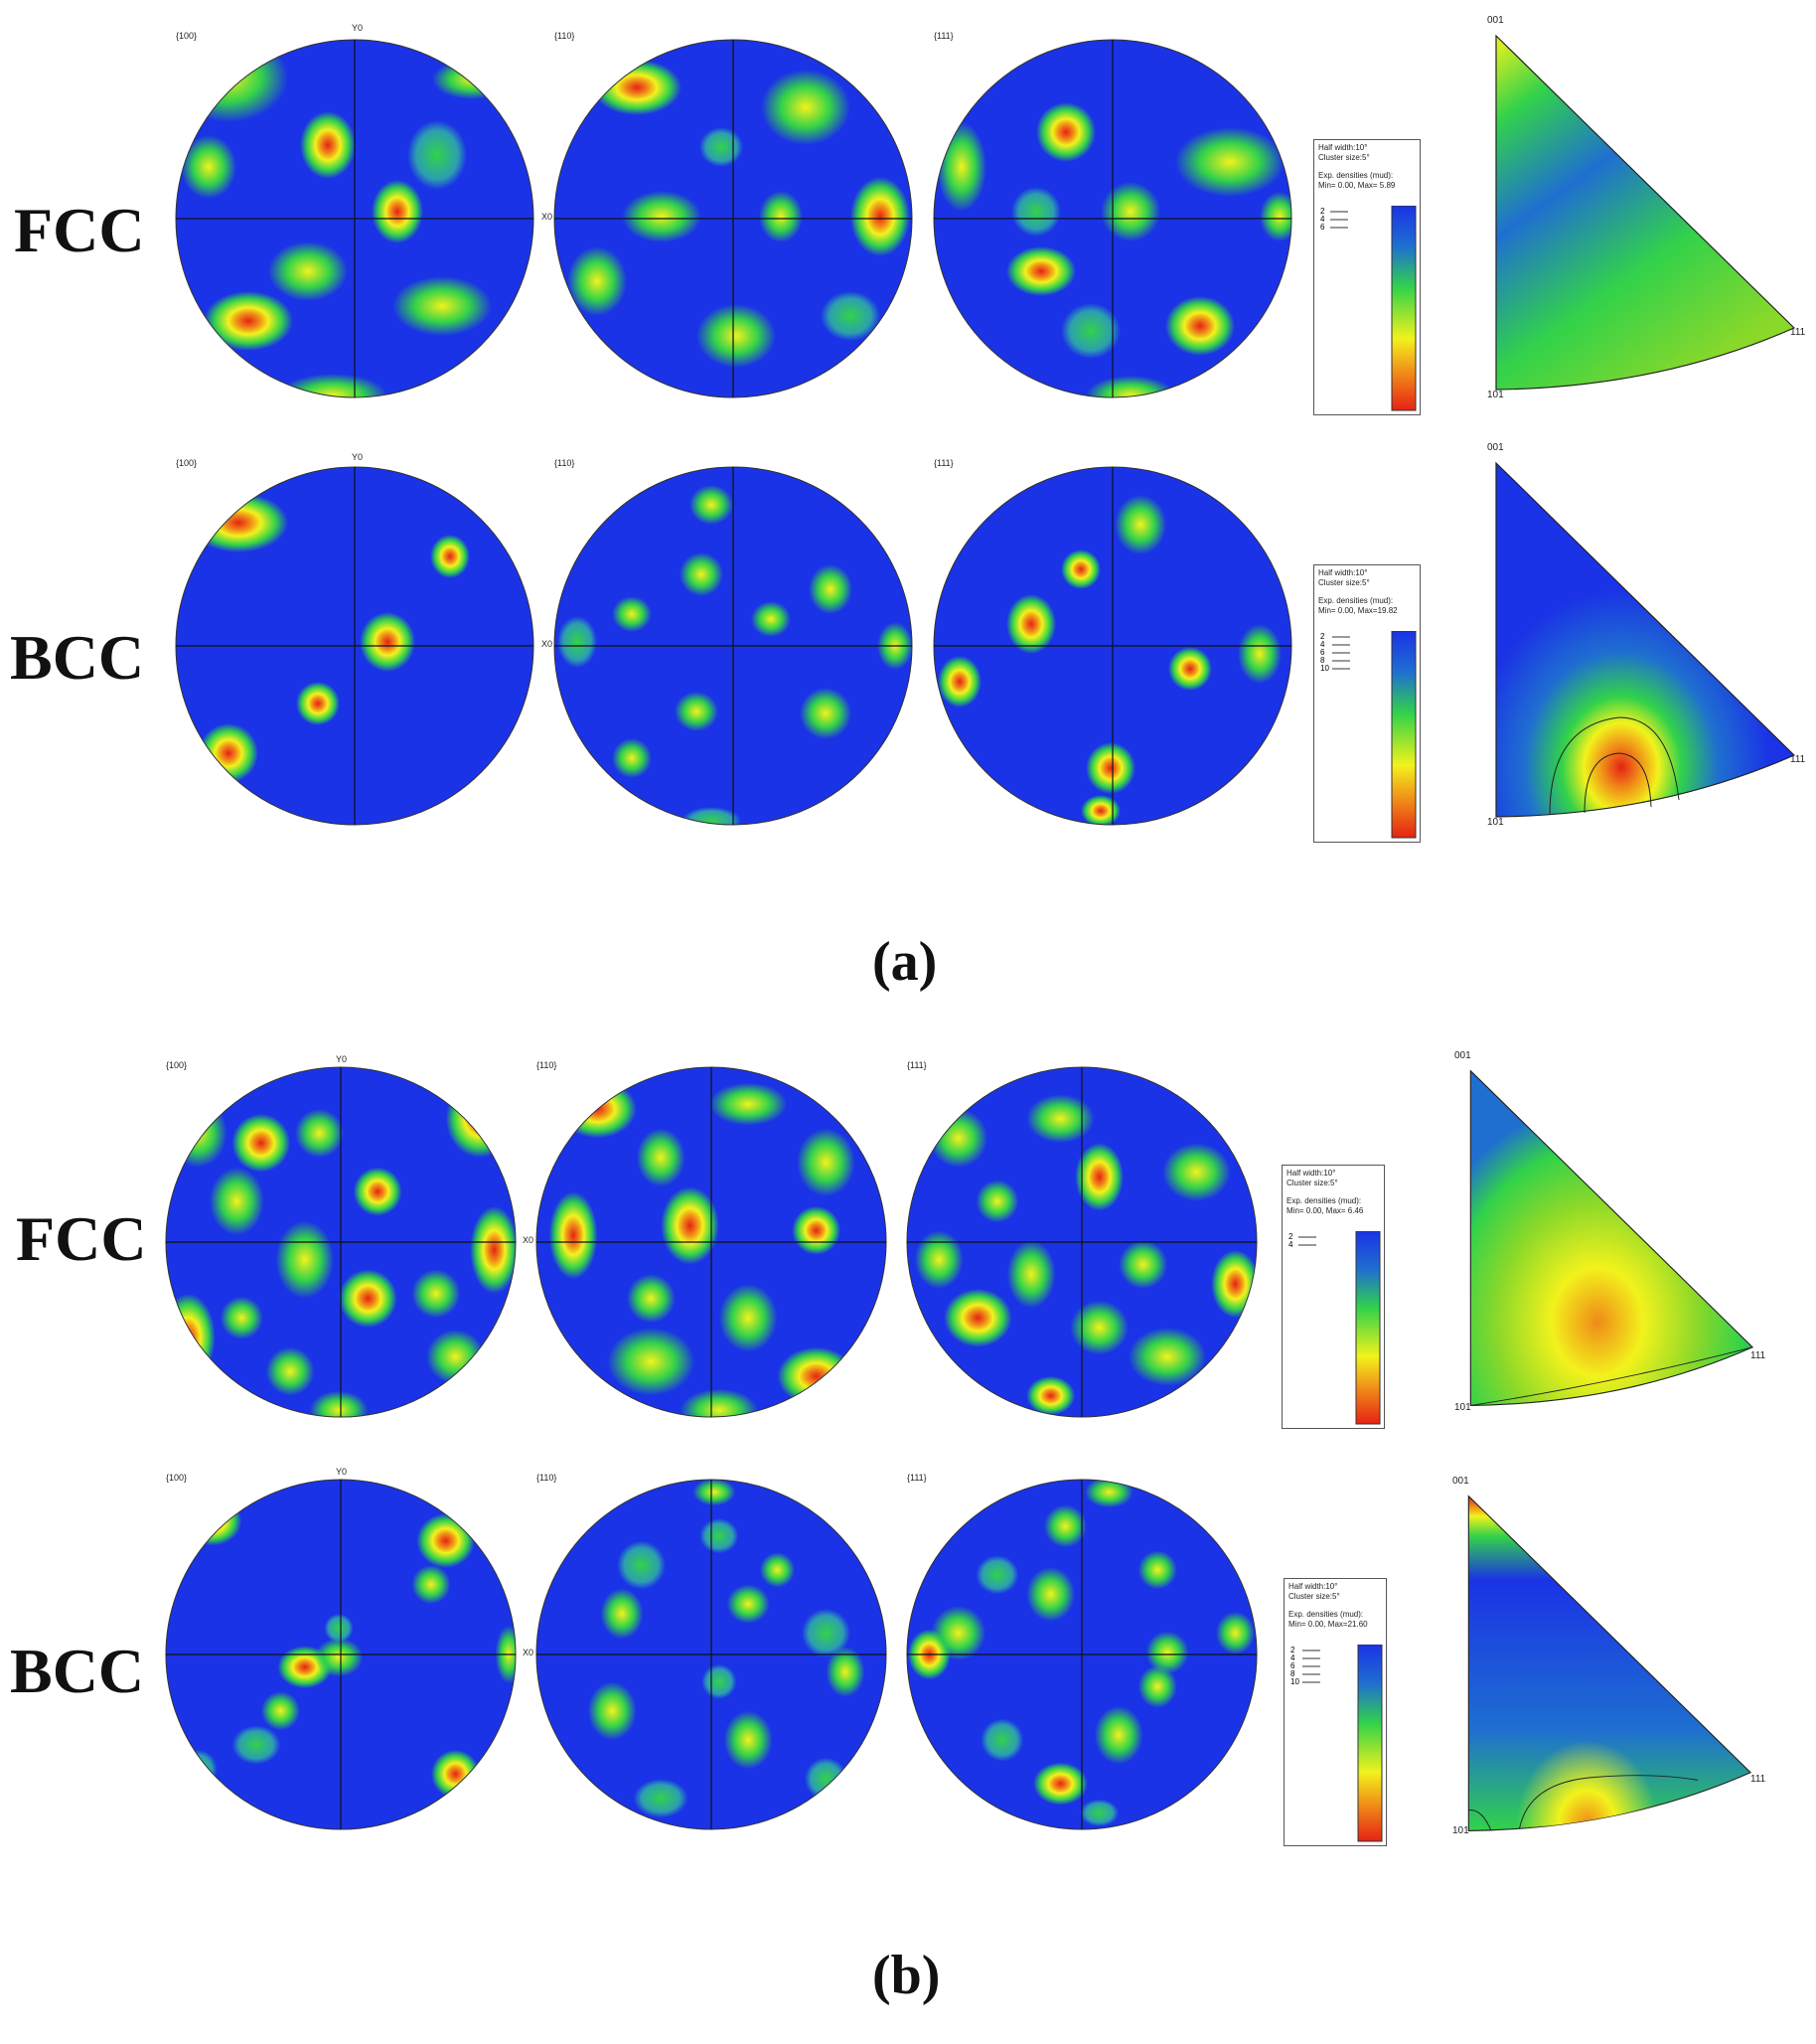 The width and height of the screenshot is (1816, 2044). Describe the element at coordinates (1358, 610) in the screenshot. I see `legend-min-max: Min= 0.00, Max=19.82` at that location.